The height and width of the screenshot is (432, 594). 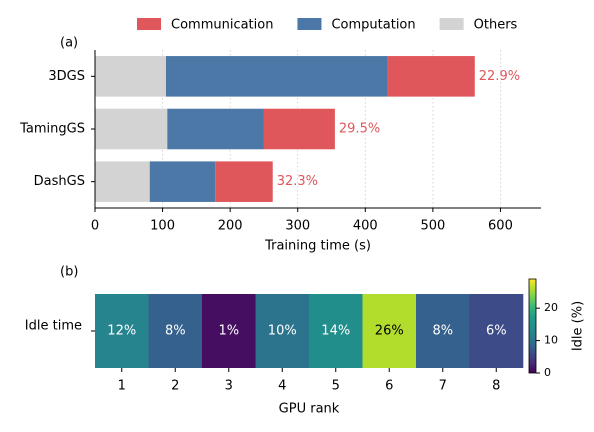 What do you see at coordinates (222, 25) in the screenshot?
I see `legend-label: Communication` at bounding box center [222, 25].